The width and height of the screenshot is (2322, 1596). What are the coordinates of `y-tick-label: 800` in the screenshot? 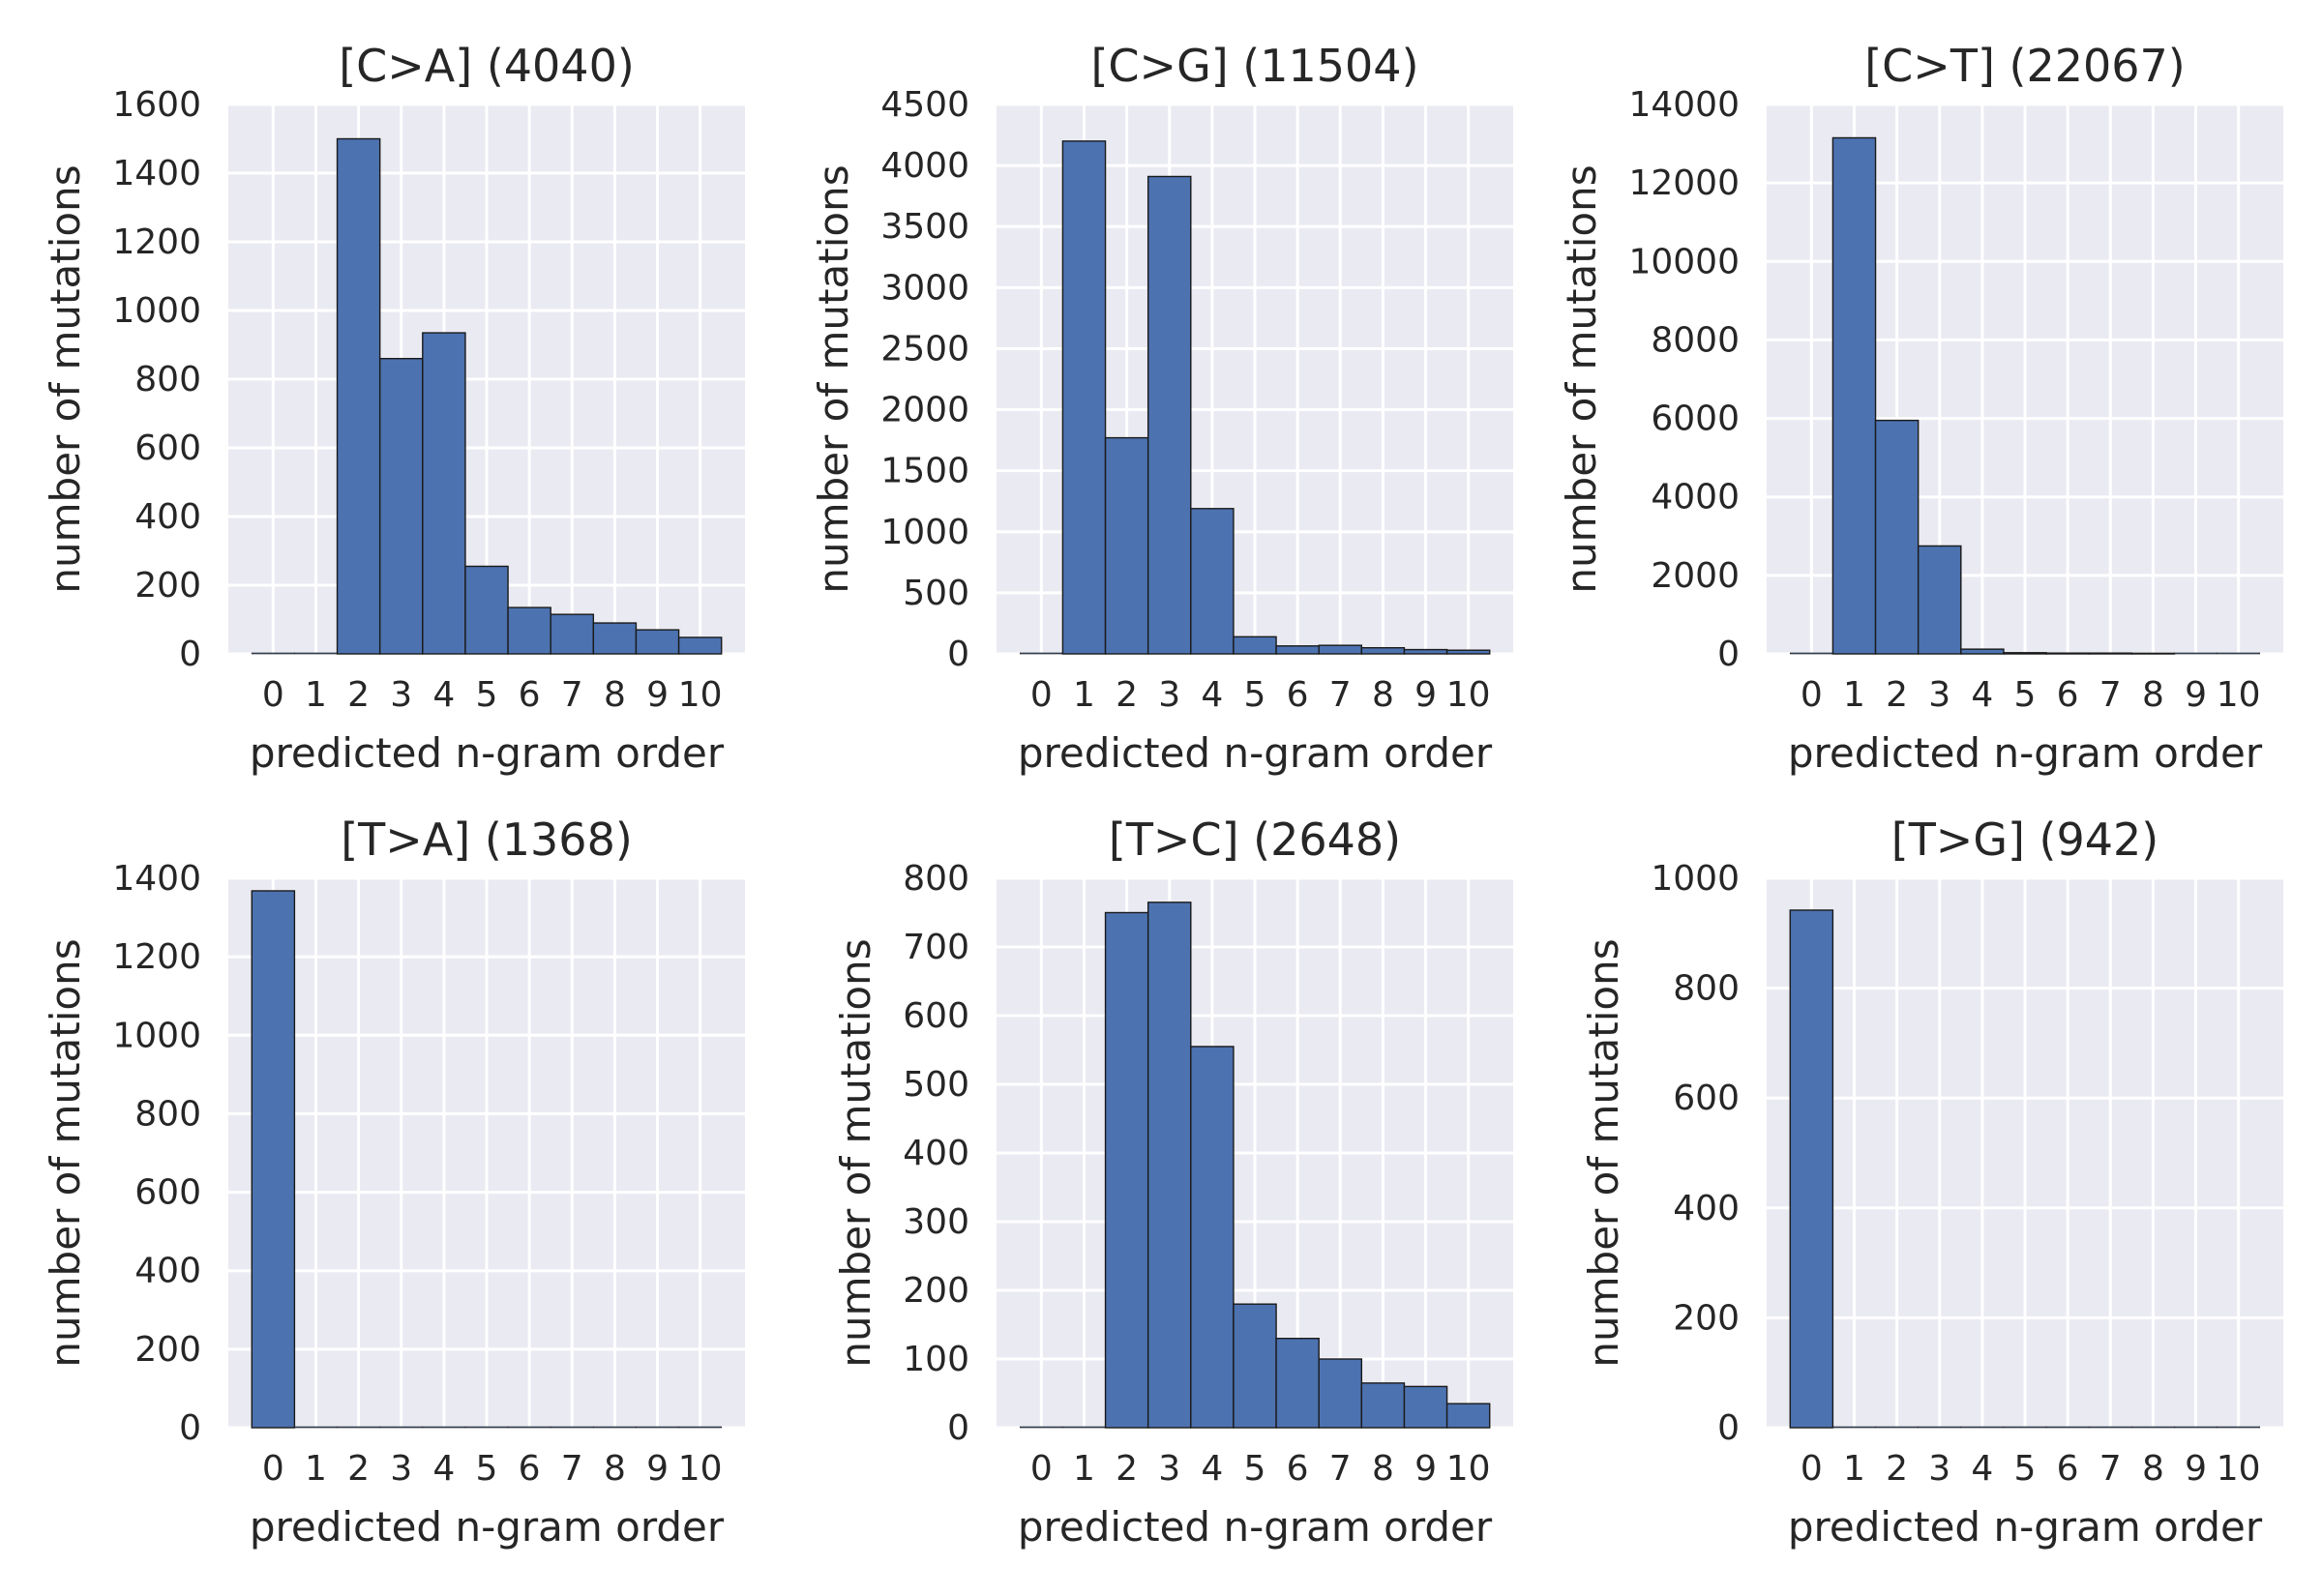 It's located at (936, 879).